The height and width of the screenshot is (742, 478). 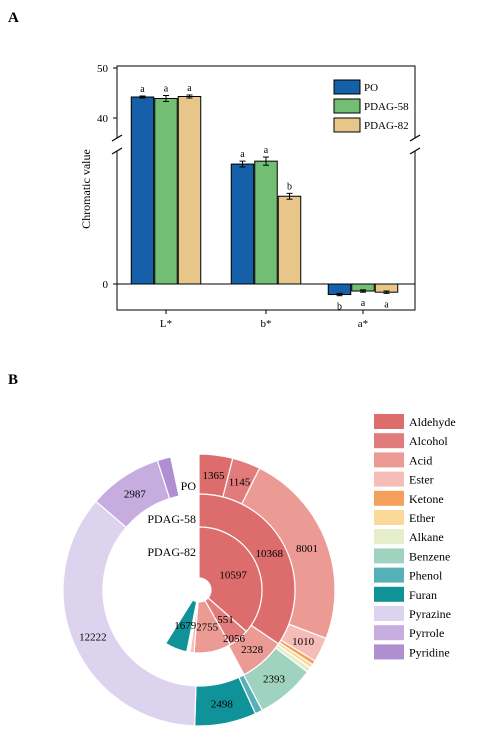 What do you see at coordinates (106, 285) in the screenshot?
I see `y-tick-label: 0` at bounding box center [106, 285].